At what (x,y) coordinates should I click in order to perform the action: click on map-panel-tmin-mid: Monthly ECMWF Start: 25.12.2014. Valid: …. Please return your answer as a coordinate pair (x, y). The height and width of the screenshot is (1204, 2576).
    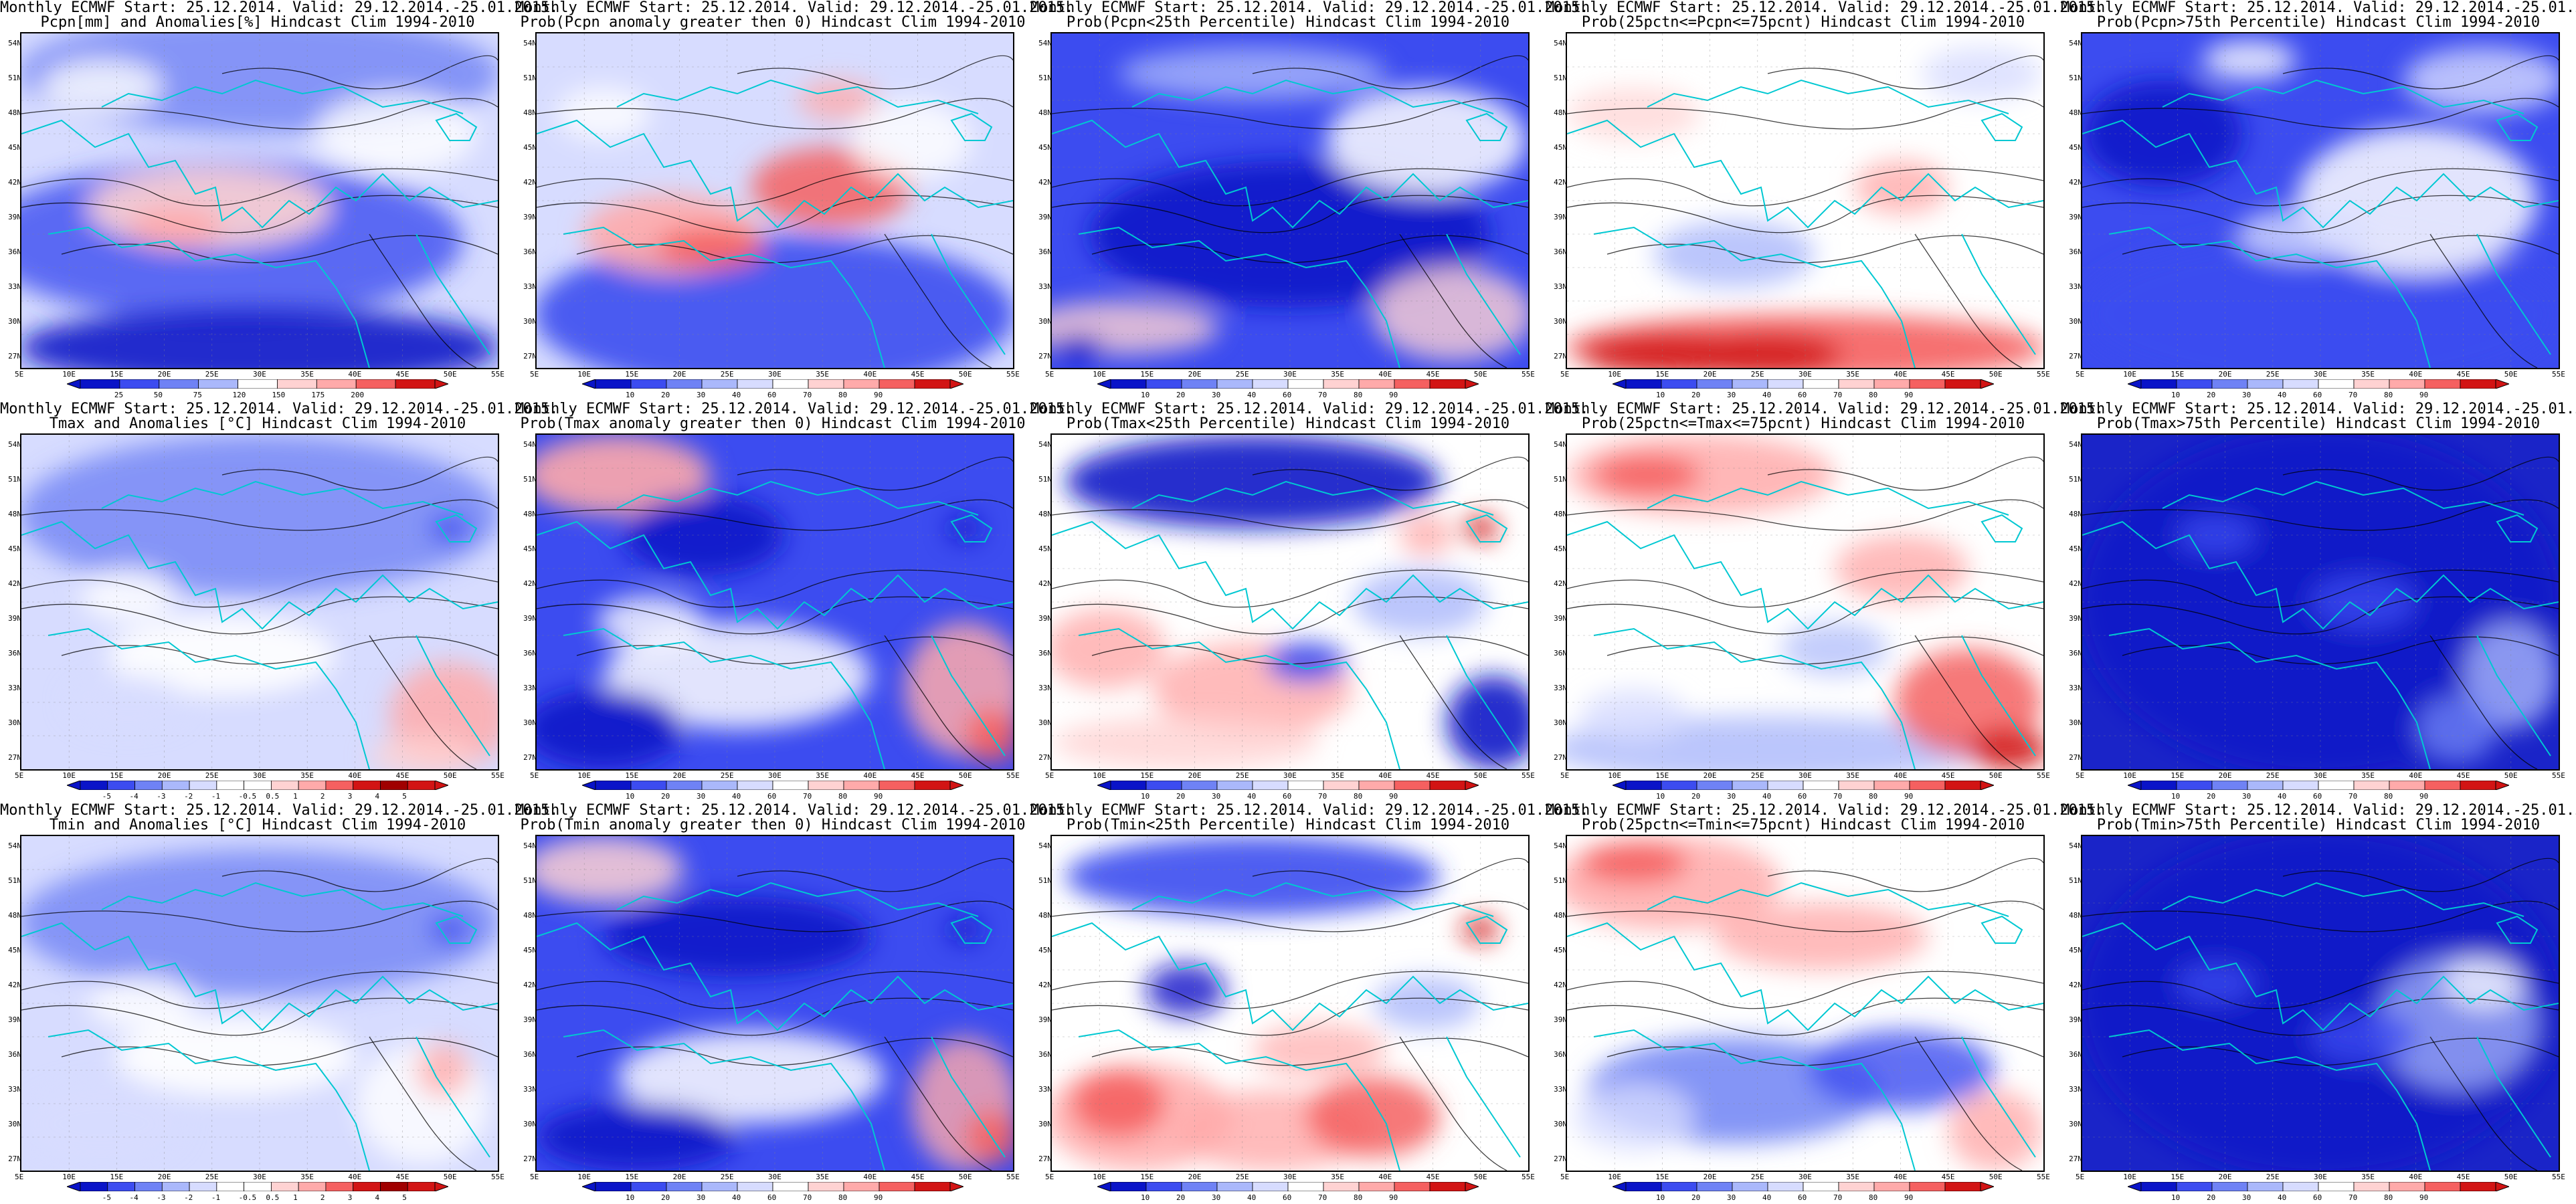
    Looking at the image, I should click on (1825, 1003).